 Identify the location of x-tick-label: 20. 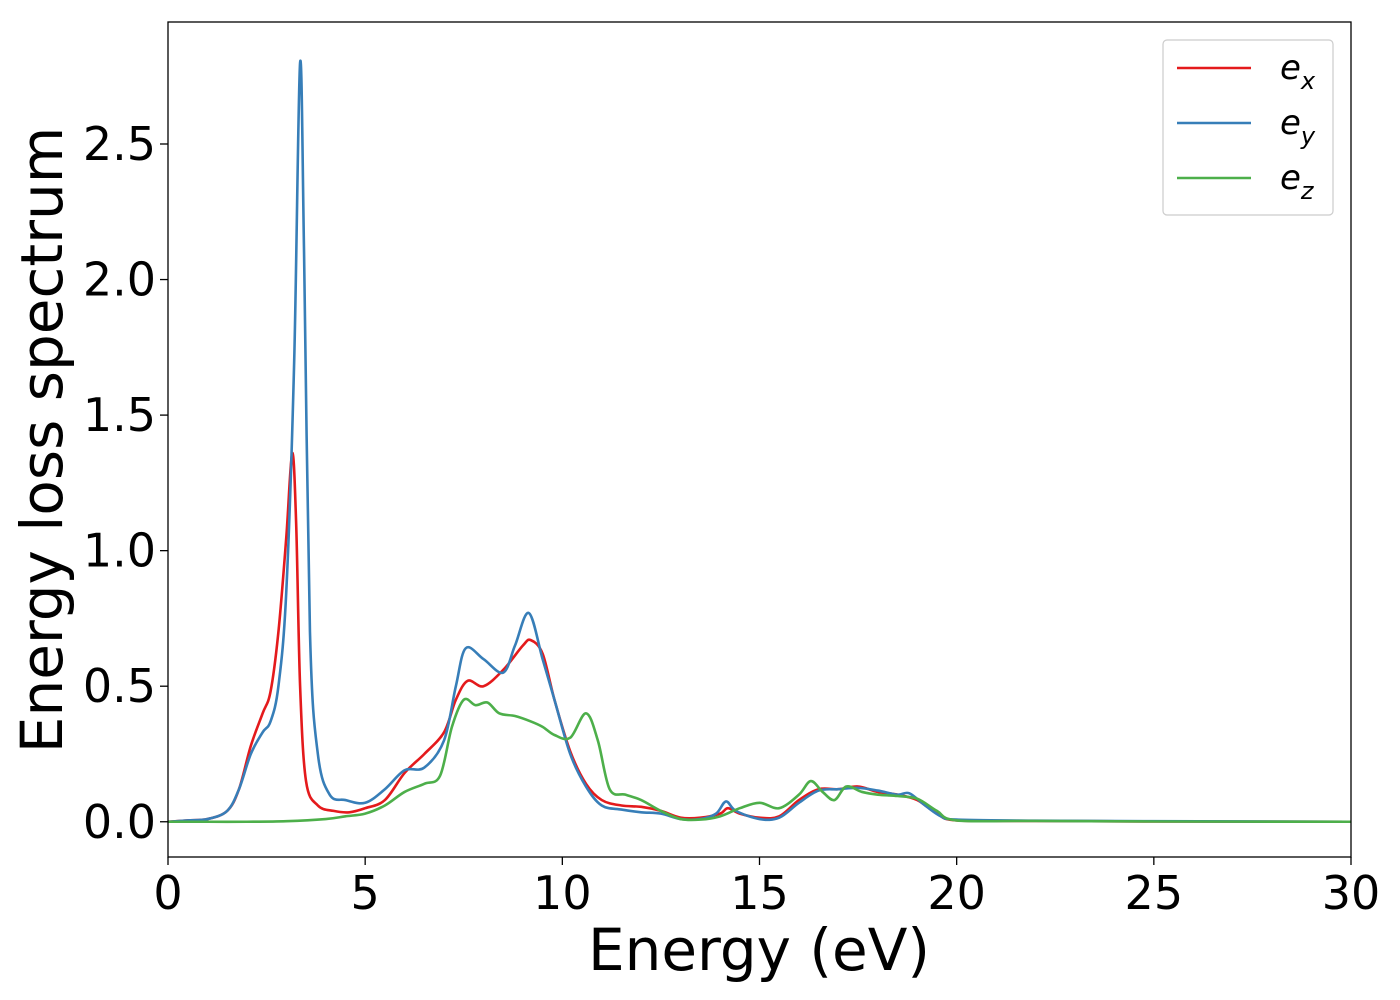
(956, 893).